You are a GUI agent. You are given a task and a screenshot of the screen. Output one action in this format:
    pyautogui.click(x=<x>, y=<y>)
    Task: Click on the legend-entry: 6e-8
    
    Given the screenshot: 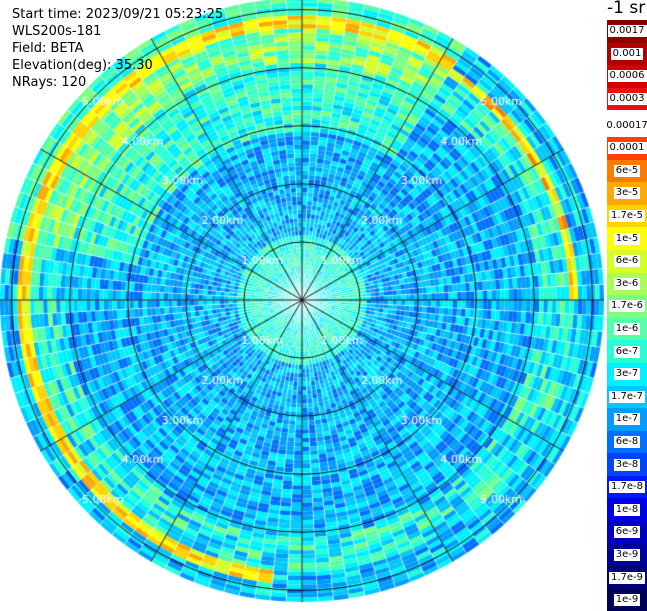 What is the action you would take?
    pyautogui.click(x=627, y=442)
    